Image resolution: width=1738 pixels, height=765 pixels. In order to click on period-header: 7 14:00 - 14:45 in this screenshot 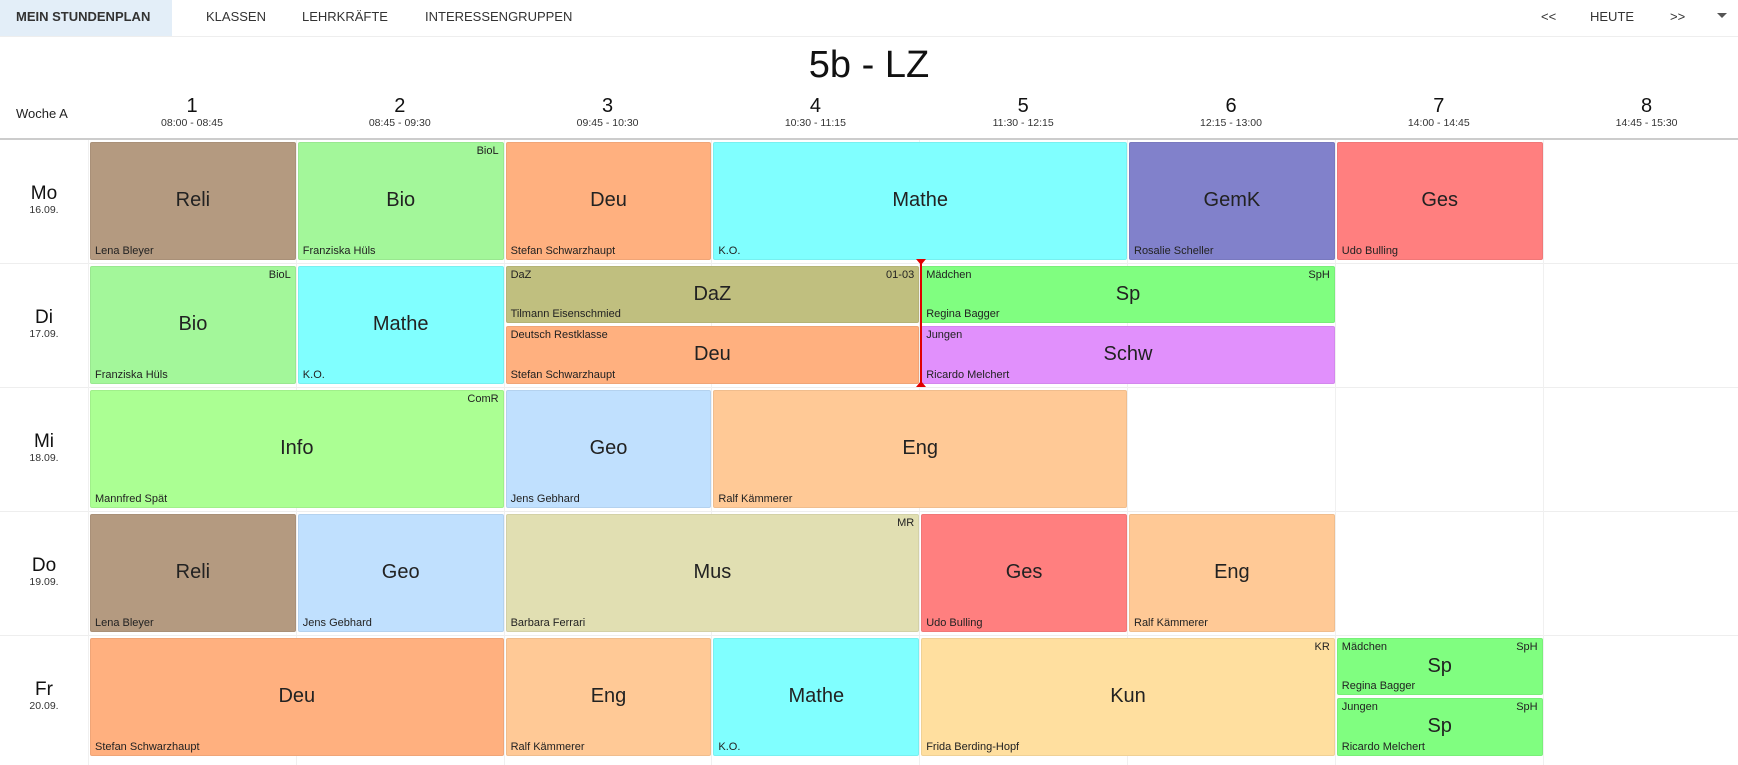, I will do `click(1439, 112)`.